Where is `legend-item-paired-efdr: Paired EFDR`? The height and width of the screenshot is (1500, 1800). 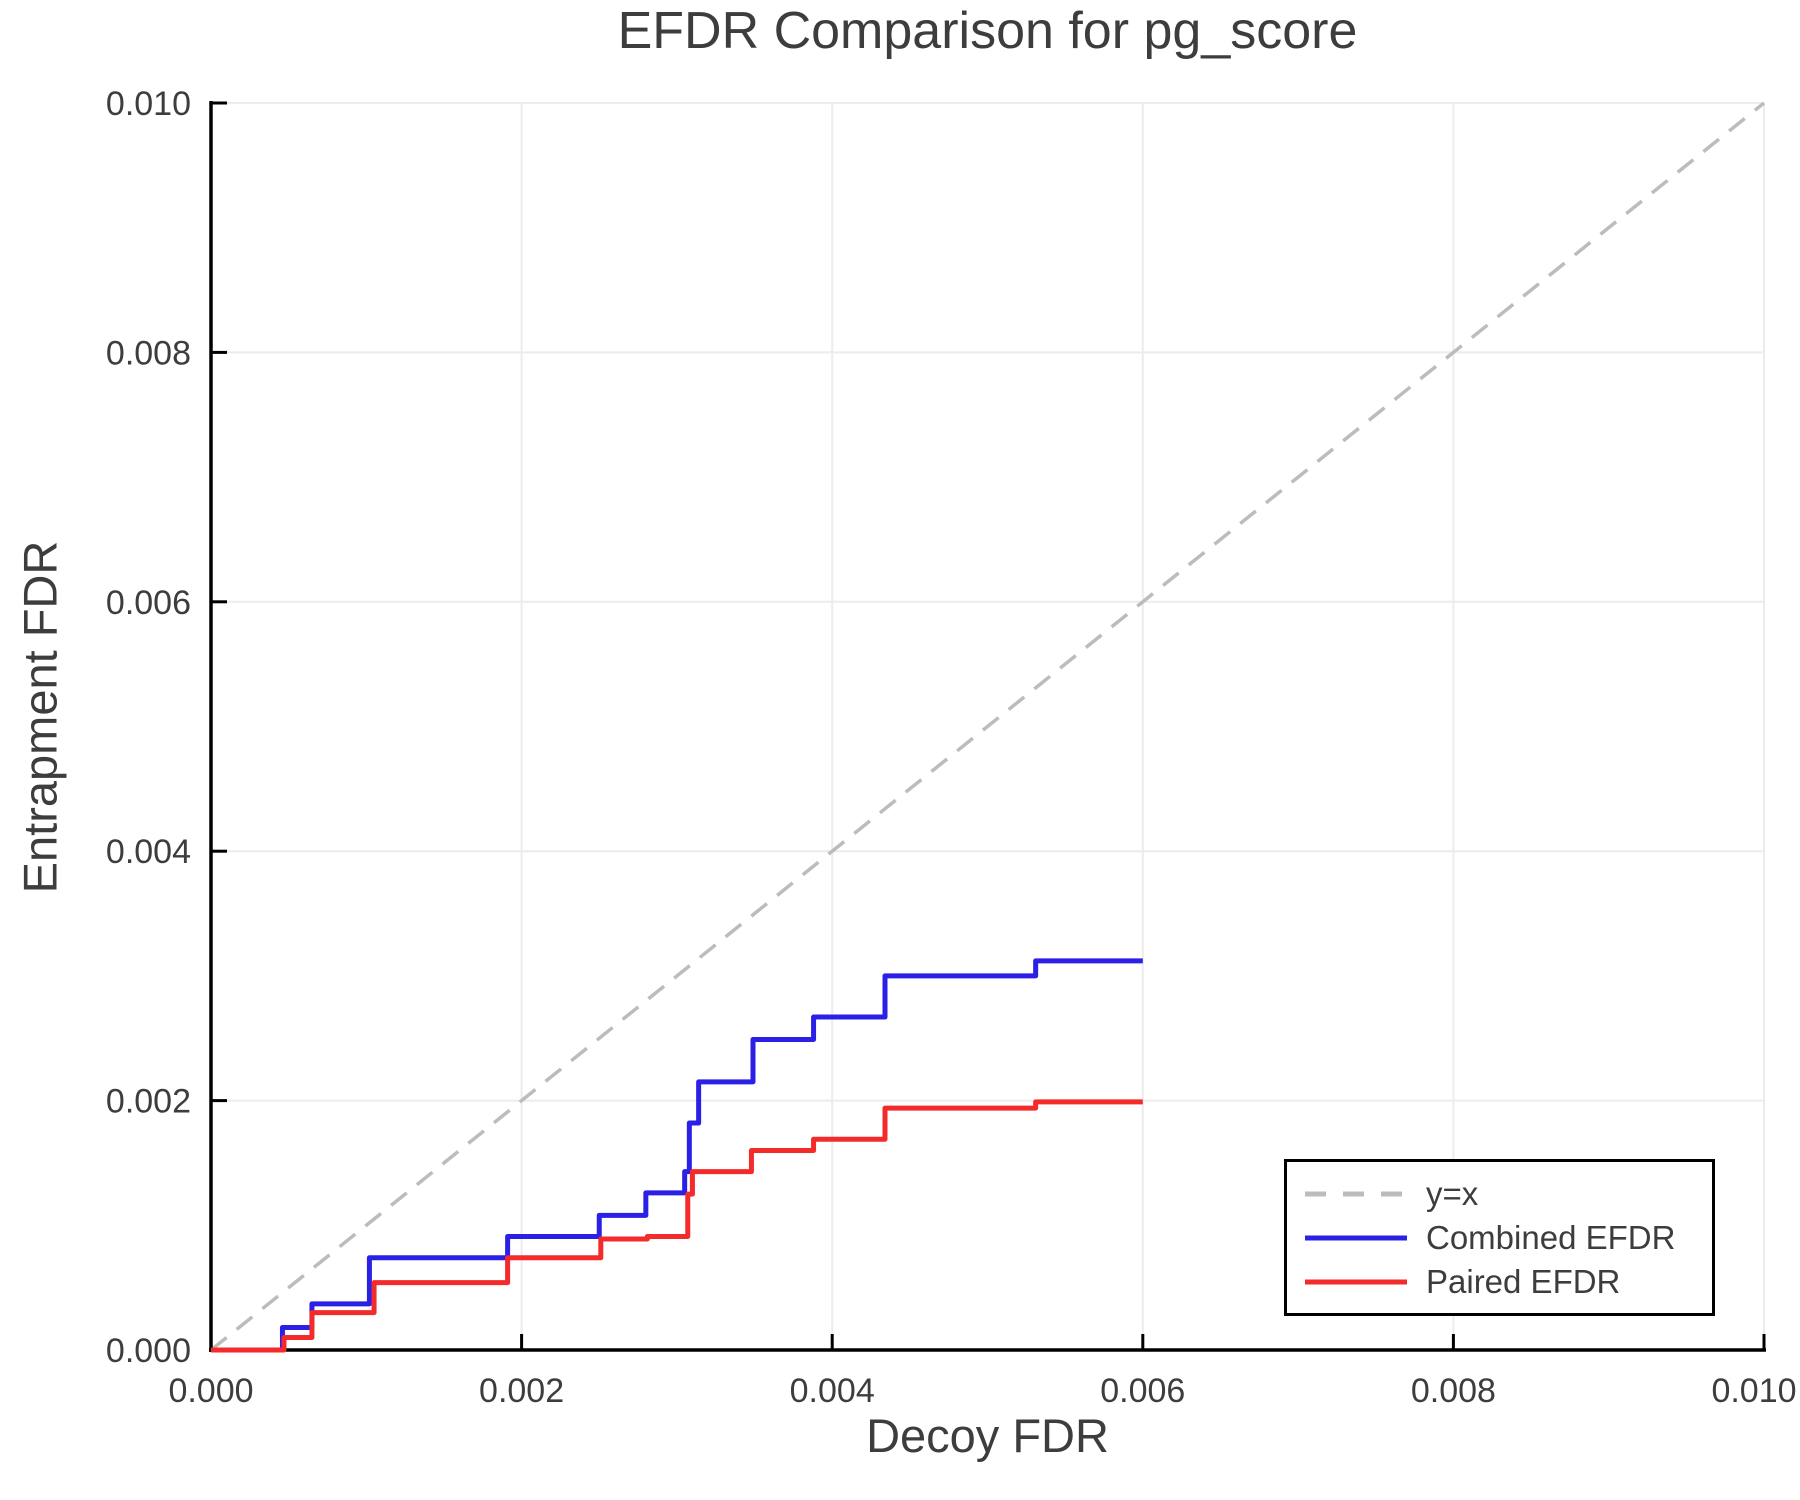 legend-item-paired-efdr: Paired EFDR is located at coordinates (1507, 1282).